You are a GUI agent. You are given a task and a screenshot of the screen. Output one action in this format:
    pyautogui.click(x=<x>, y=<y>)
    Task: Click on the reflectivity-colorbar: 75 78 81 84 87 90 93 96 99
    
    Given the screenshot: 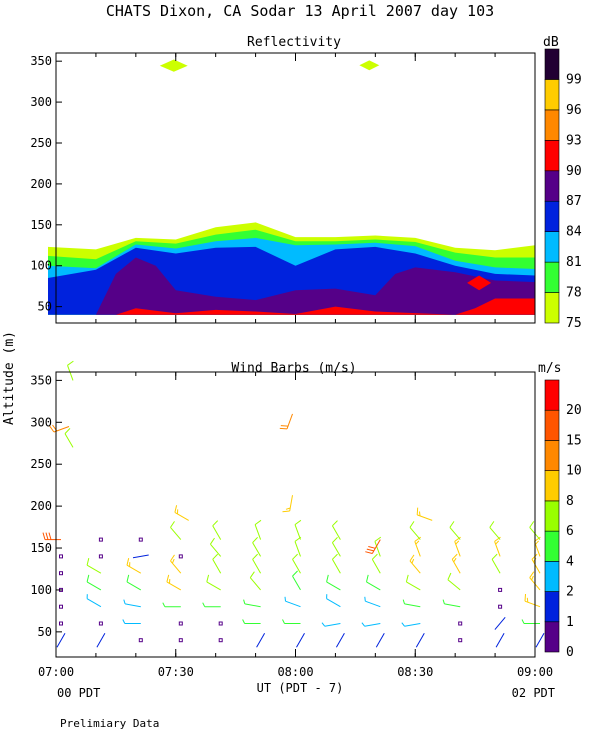 What is the action you would take?
    pyautogui.click(x=563, y=189)
    